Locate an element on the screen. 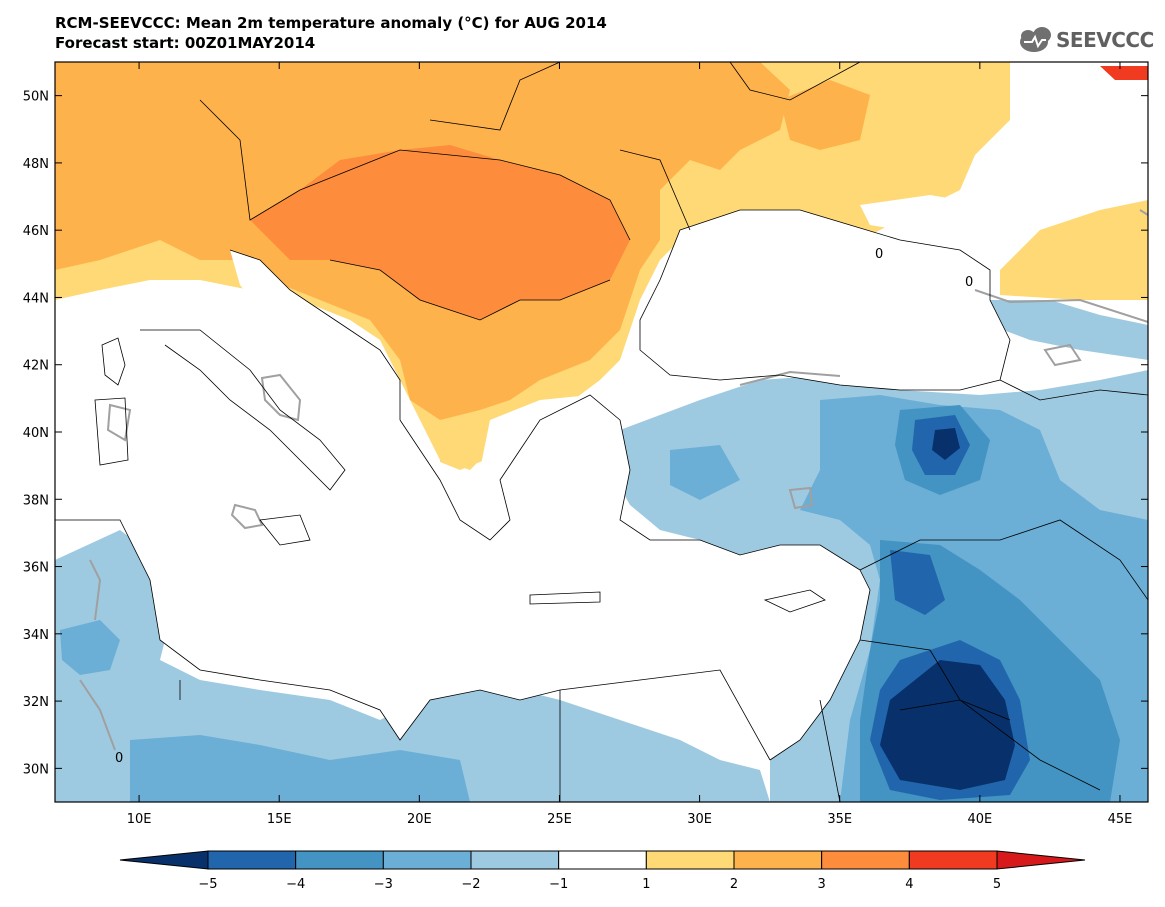  seevccc-logo is located at coordinates (1035, 39).